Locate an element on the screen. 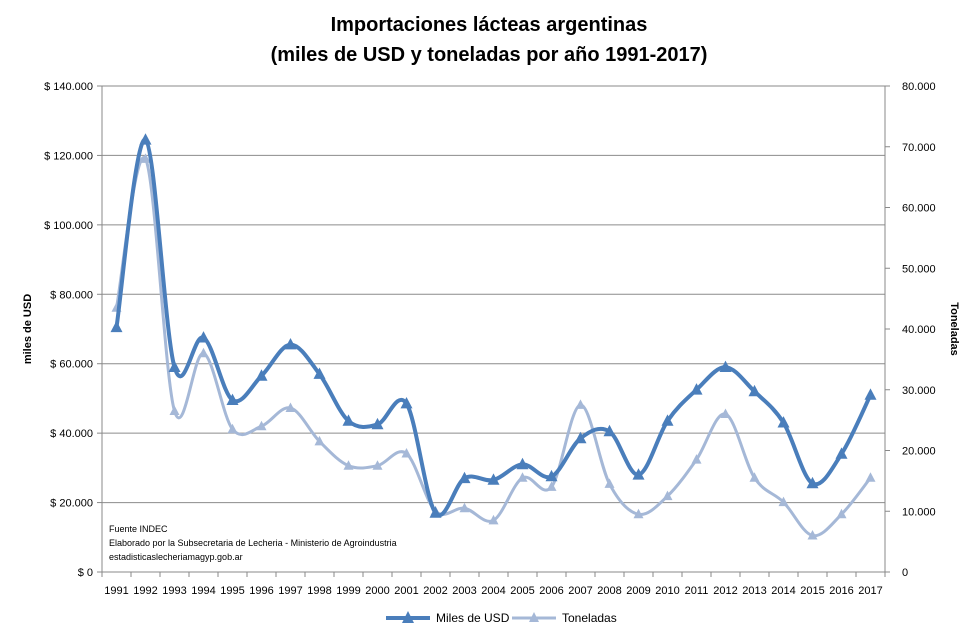 This screenshot has height=639, width=978. x-tick-label: 2005 is located at coordinates (522, 591).